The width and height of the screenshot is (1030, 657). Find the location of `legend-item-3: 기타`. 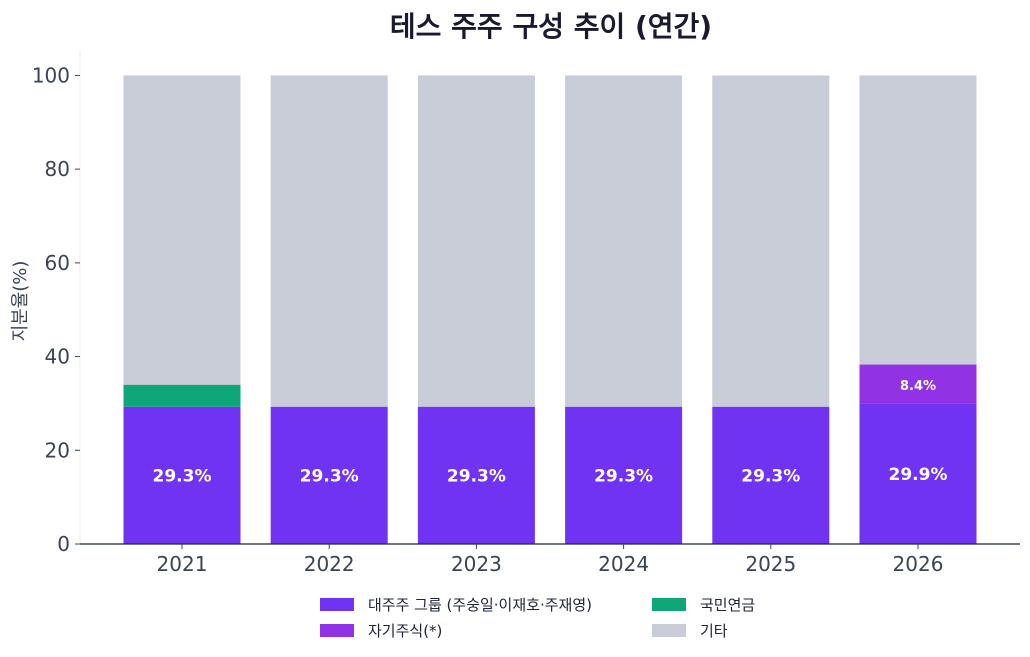

legend-item-3: 기타 is located at coordinates (690, 631).